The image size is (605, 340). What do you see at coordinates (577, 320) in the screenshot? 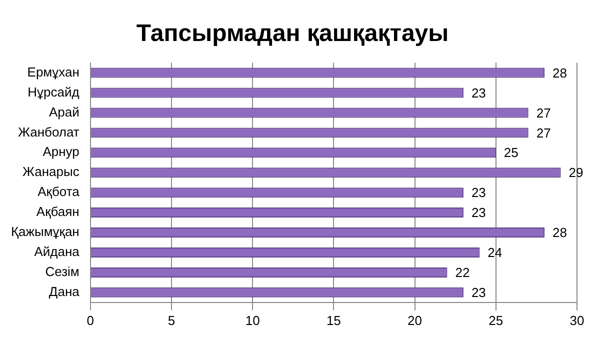
I see `x-tick-label: 30` at bounding box center [577, 320].